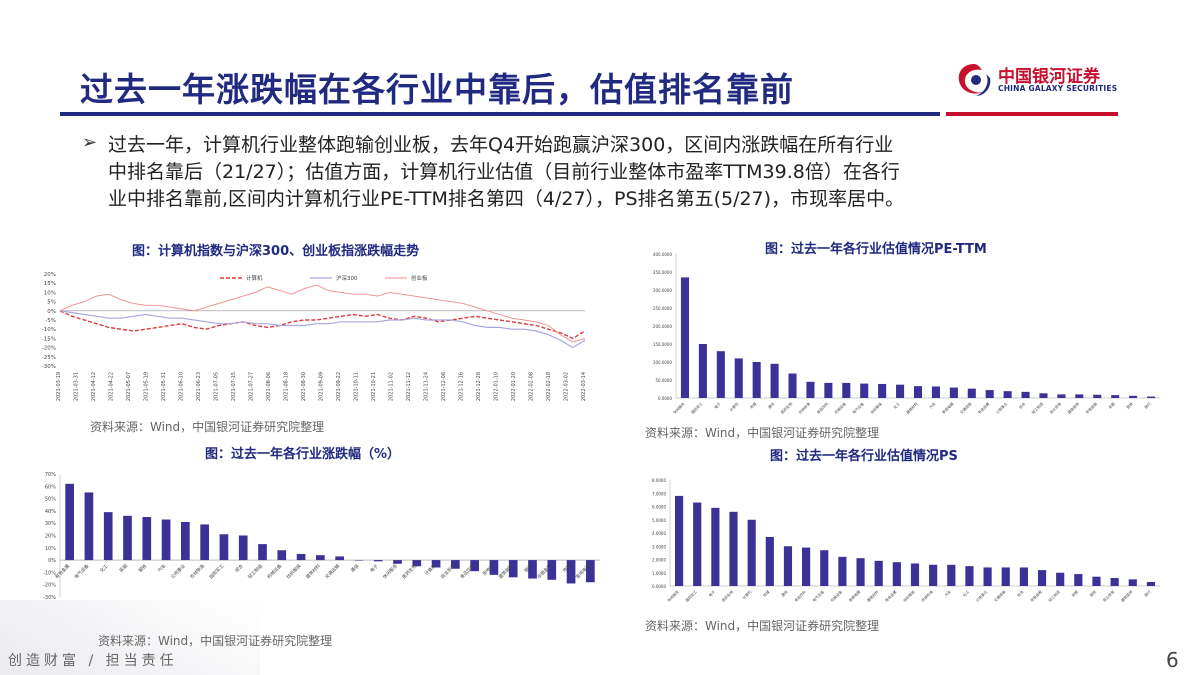 This screenshot has height=675, width=1200. I want to click on x-tick-label: 商业贸易, so click(1055, 408).